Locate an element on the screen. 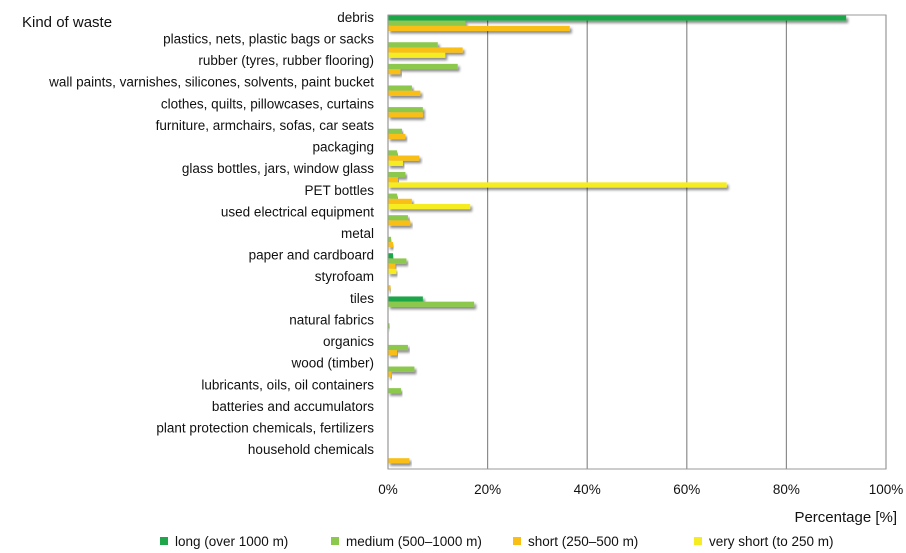  x-tick-labels: 0% 20% 40% 60% 80% 100% is located at coordinates (640, 489).